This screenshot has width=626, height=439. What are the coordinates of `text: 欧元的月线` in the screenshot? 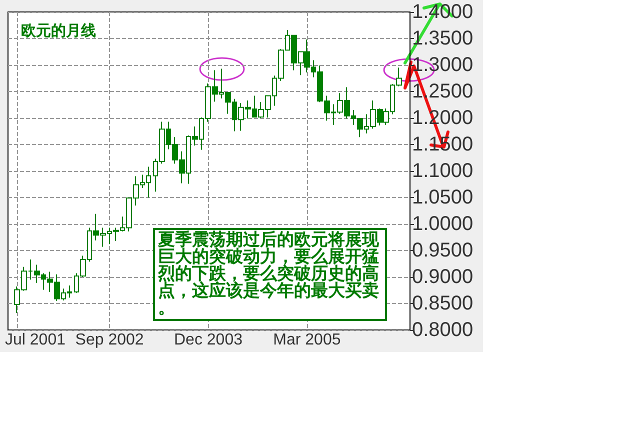 It's located at (58, 31).